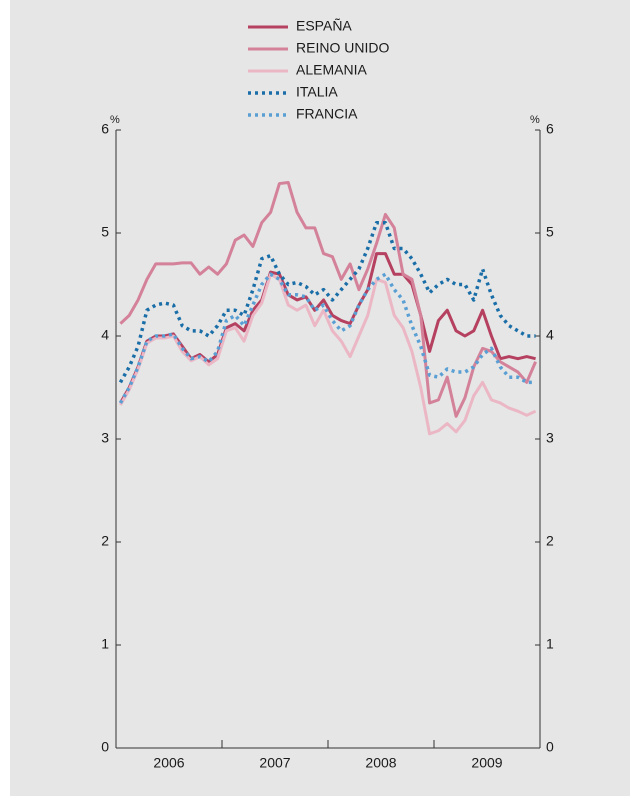  I want to click on left-unit: %, so click(115, 120).